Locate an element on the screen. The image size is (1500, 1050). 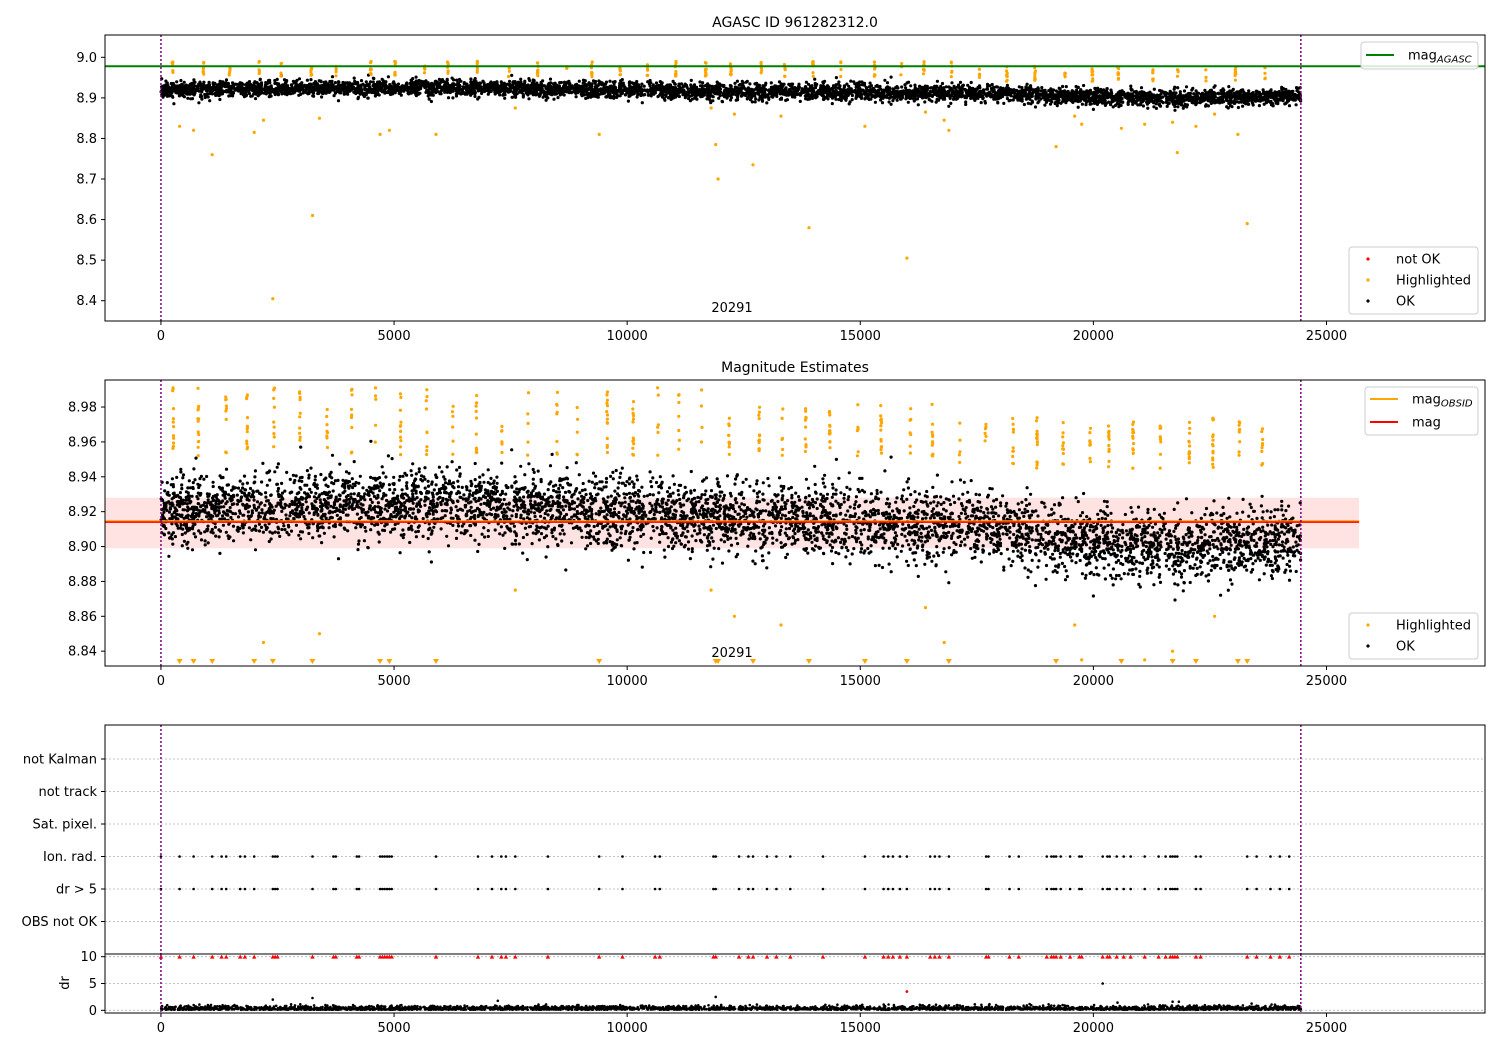
panel3-flag-points is located at coordinates (725, 873).